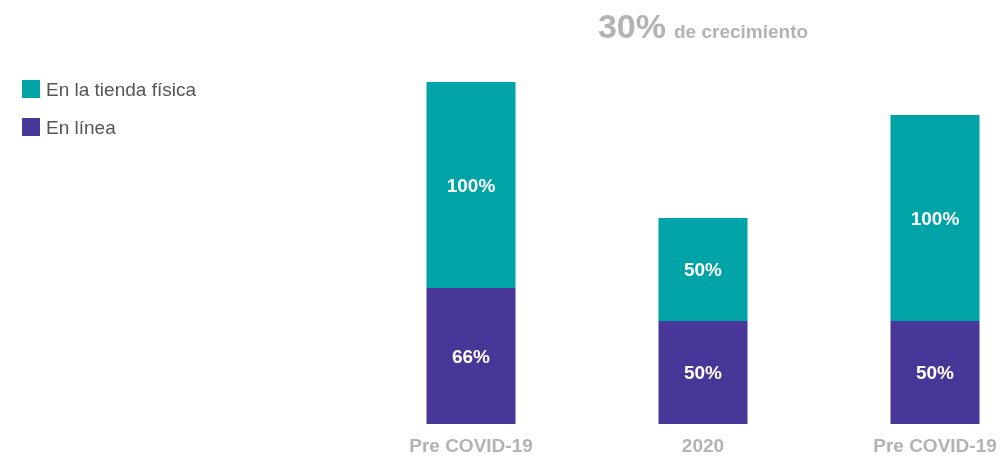  Describe the element at coordinates (703, 445) in the screenshot. I see `x-tick-label: 2020` at that location.